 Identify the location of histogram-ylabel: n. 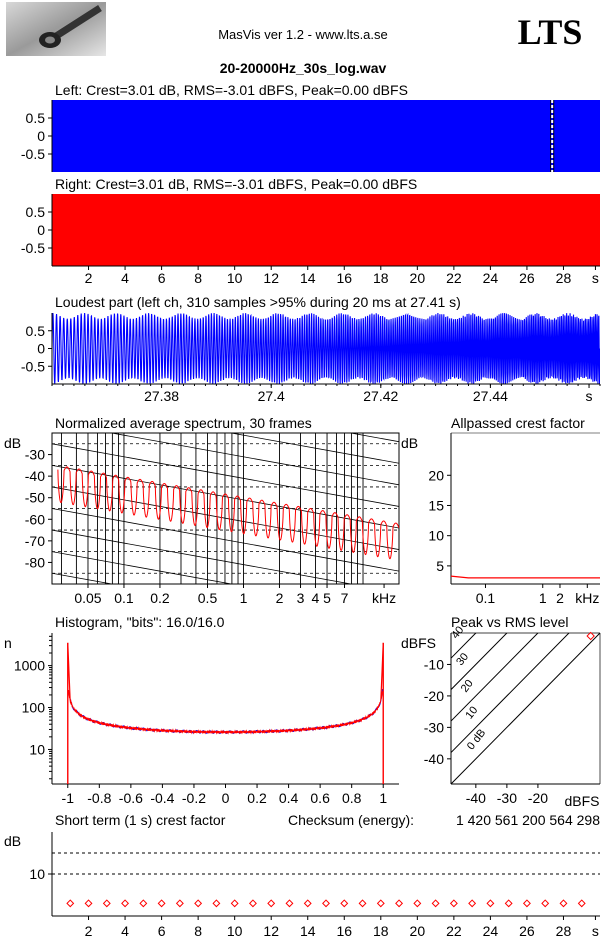
(8, 643).